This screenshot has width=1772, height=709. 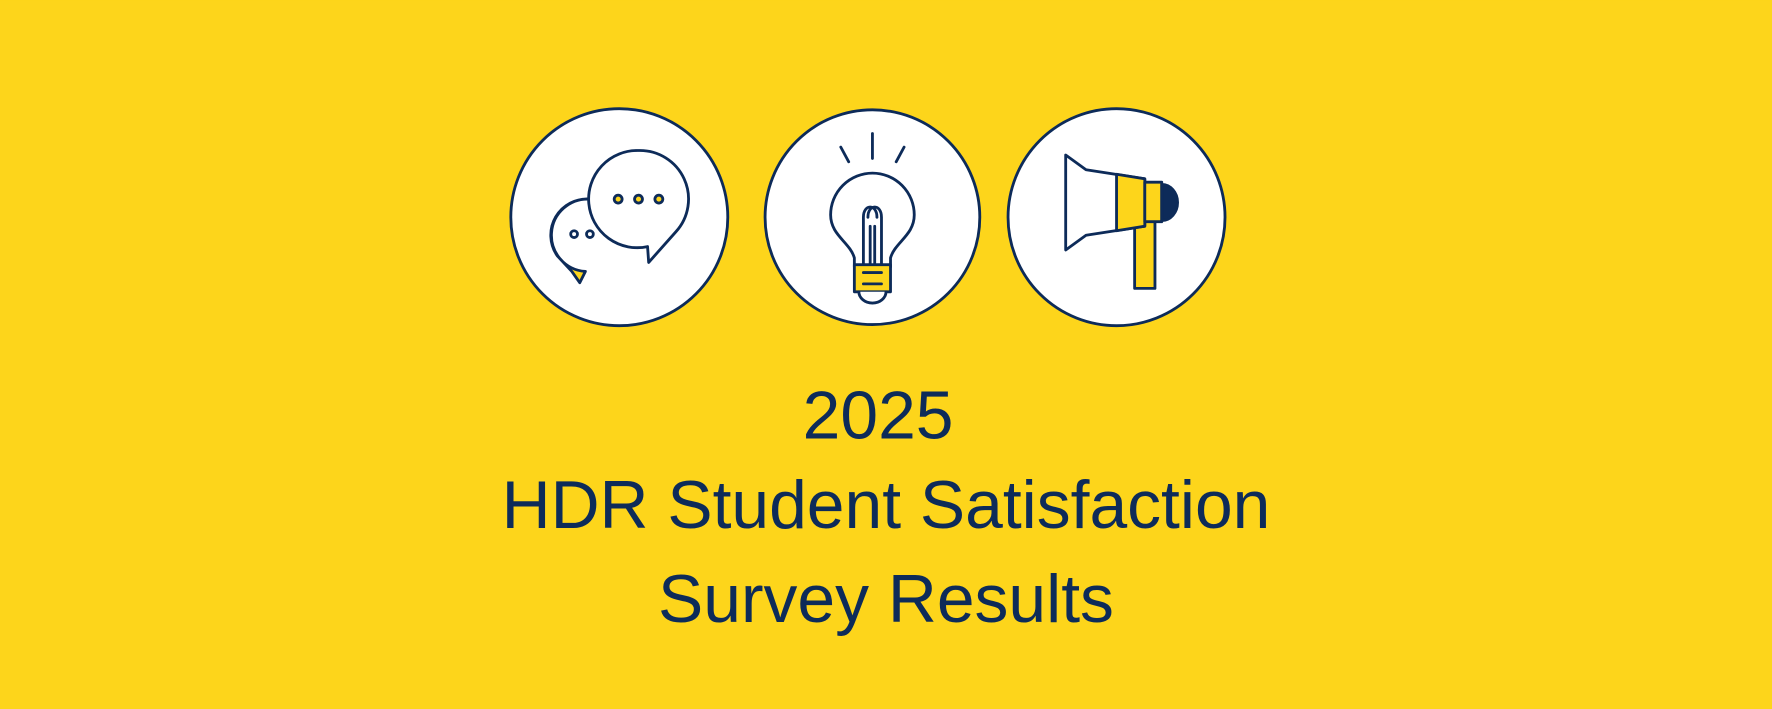 I want to click on handle, so click(x=1145, y=254).